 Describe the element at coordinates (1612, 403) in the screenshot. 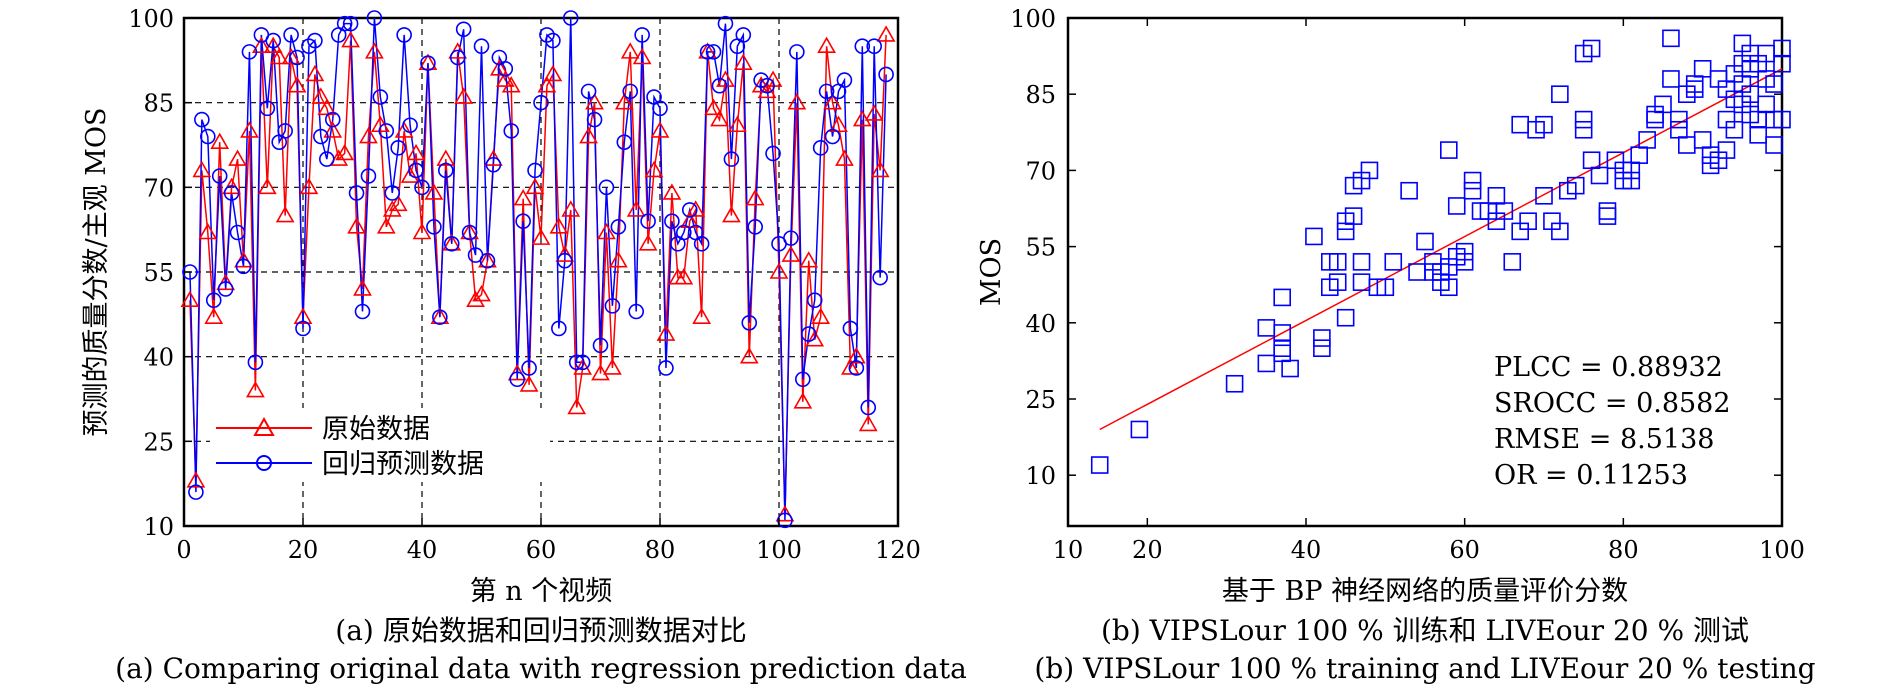

I see `stat-line: SROCC = 0.8582` at that location.